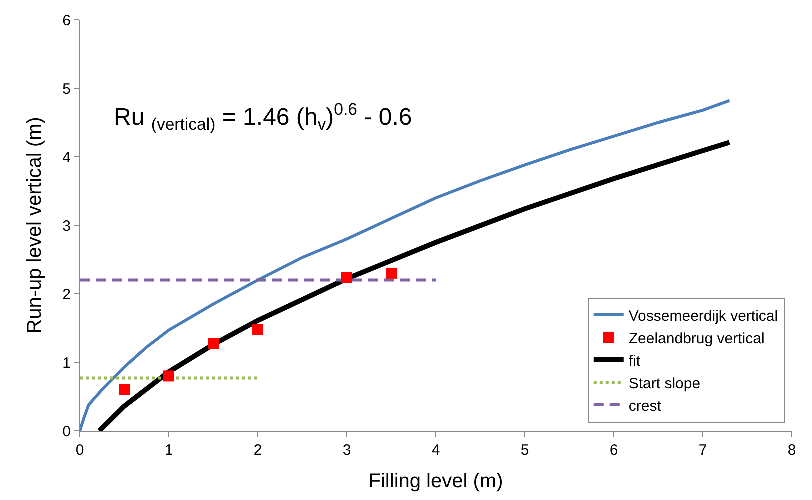 Image resolution: width=812 pixels, height=500 pixels. I want to click on legend-label: crest, so click(645, 406).